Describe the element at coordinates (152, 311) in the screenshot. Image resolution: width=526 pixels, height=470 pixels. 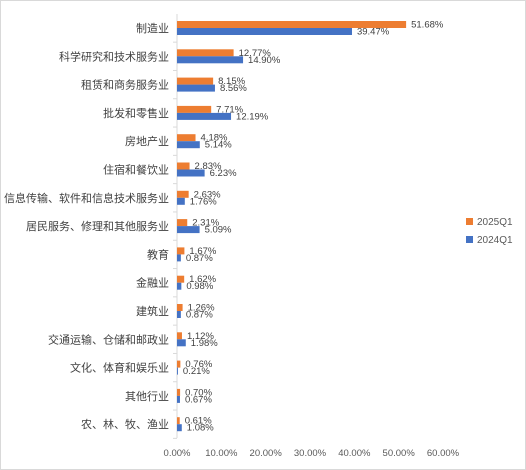
I see `category-label: 建筑业` at that location.